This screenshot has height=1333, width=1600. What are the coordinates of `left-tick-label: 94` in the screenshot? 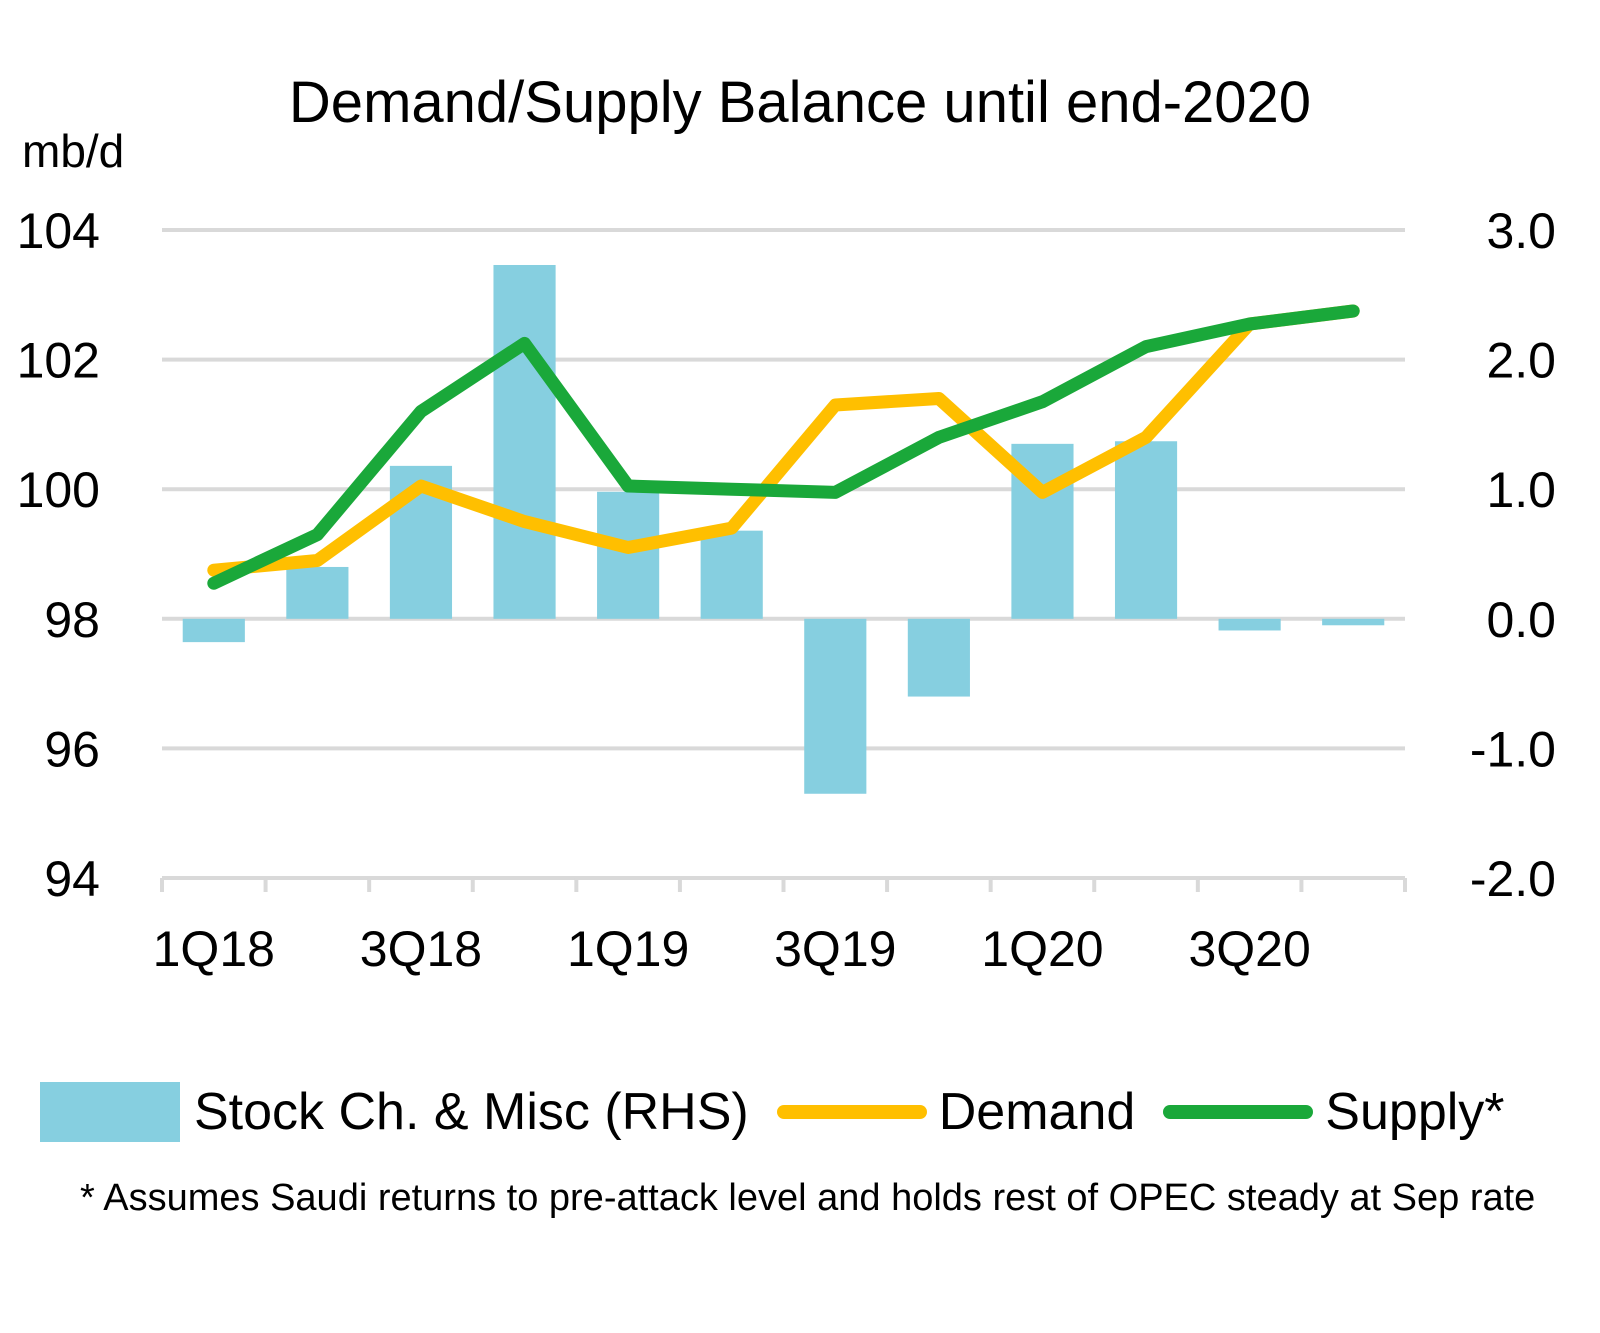 It's located at (72, 879).